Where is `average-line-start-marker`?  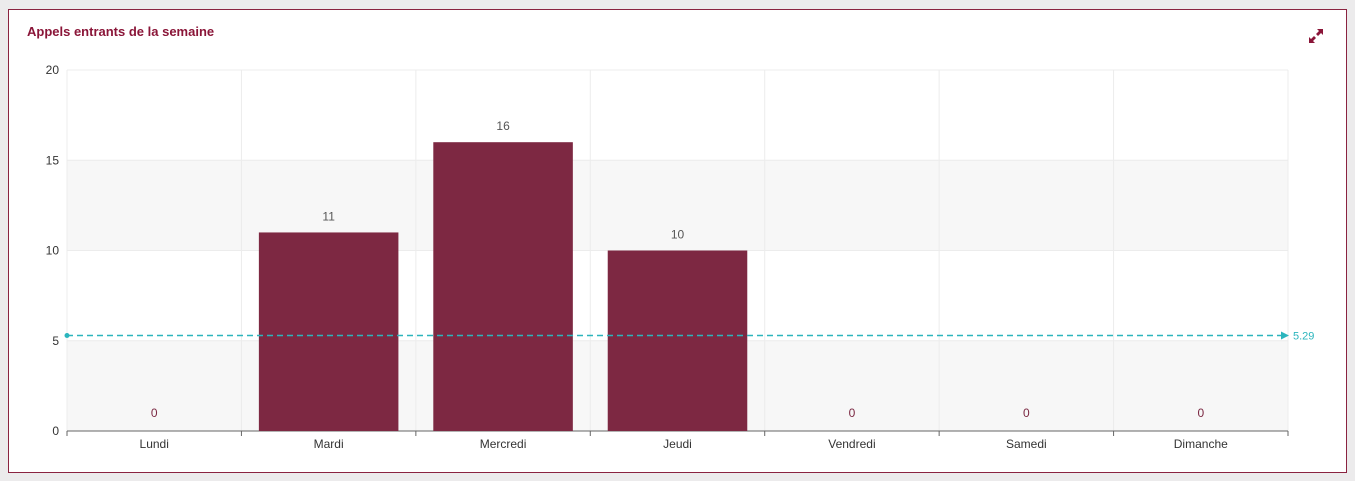 average-line-start-marker is located at coordinates (67, 336).